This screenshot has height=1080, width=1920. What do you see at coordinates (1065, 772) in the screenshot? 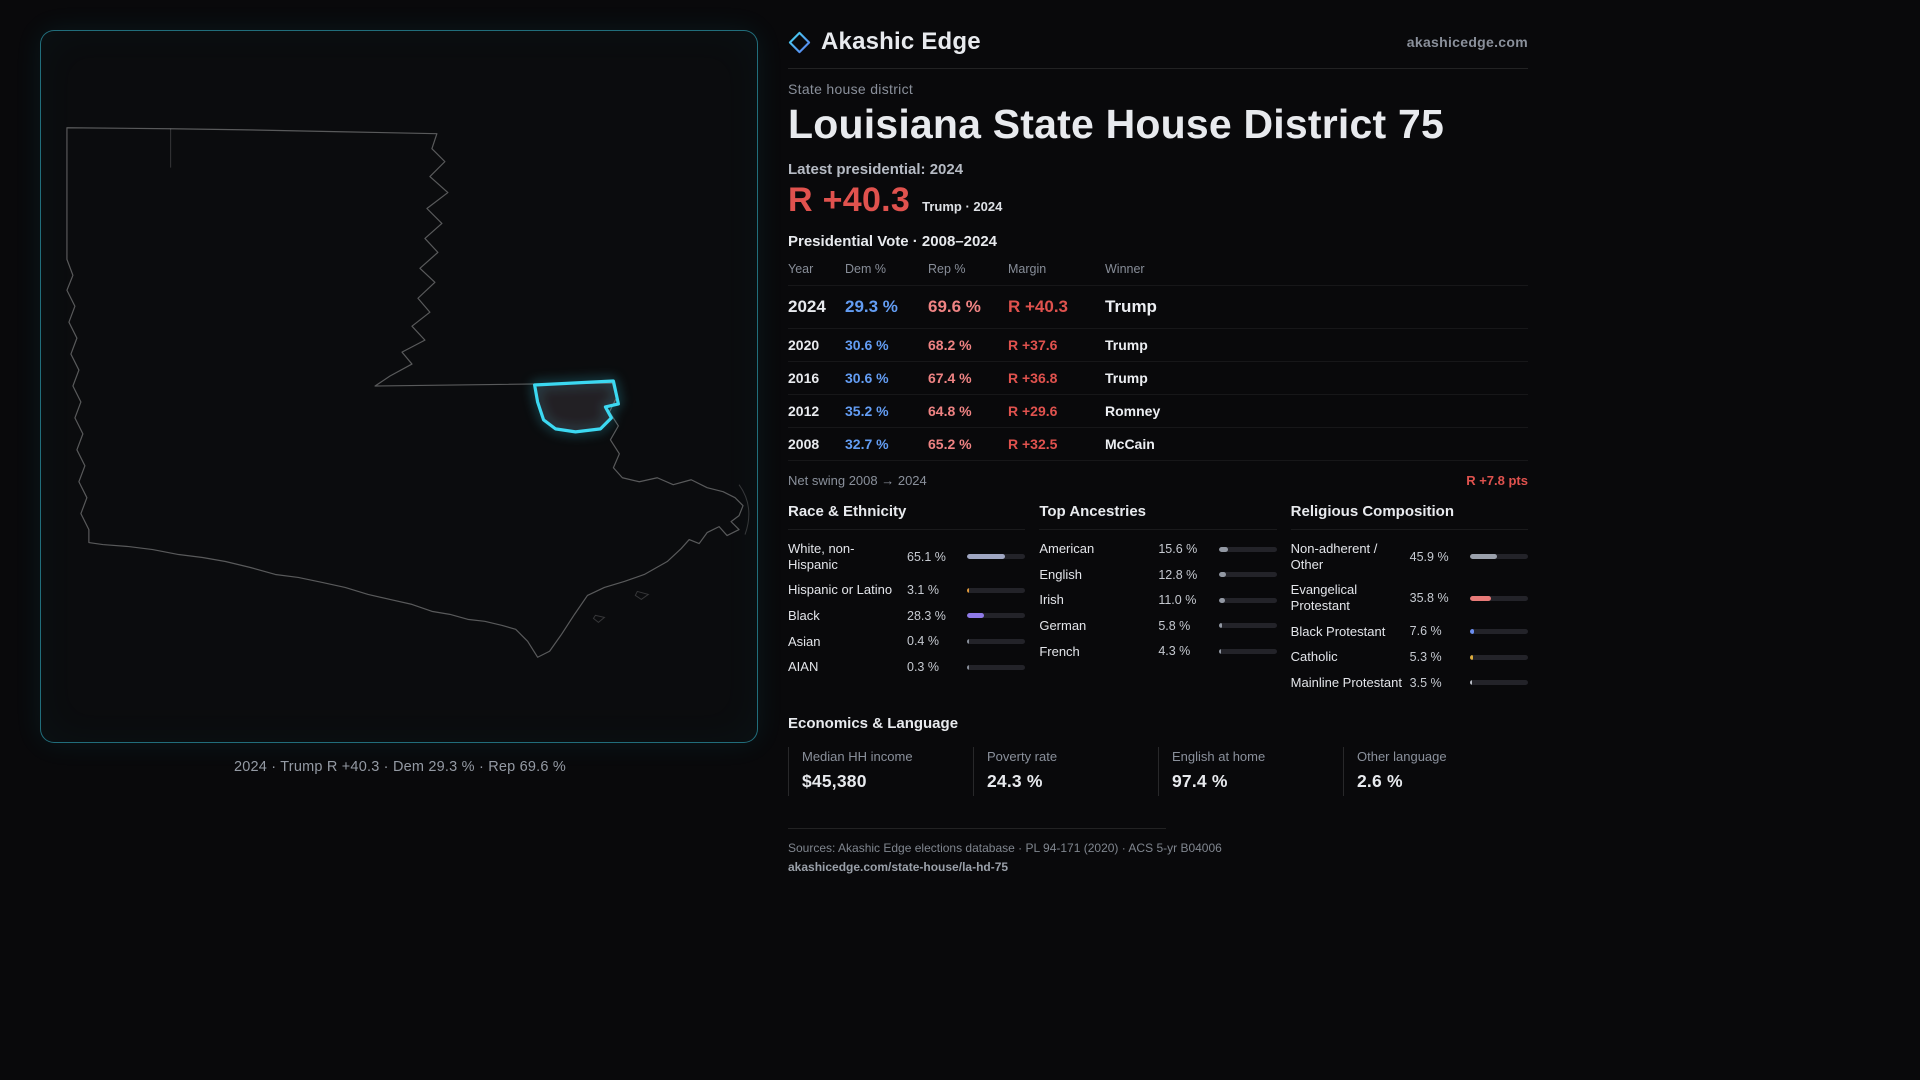
I see `econ-stat-poverty-rate: Poverty rate 24.3 %` at bounding box center [1065, 772].